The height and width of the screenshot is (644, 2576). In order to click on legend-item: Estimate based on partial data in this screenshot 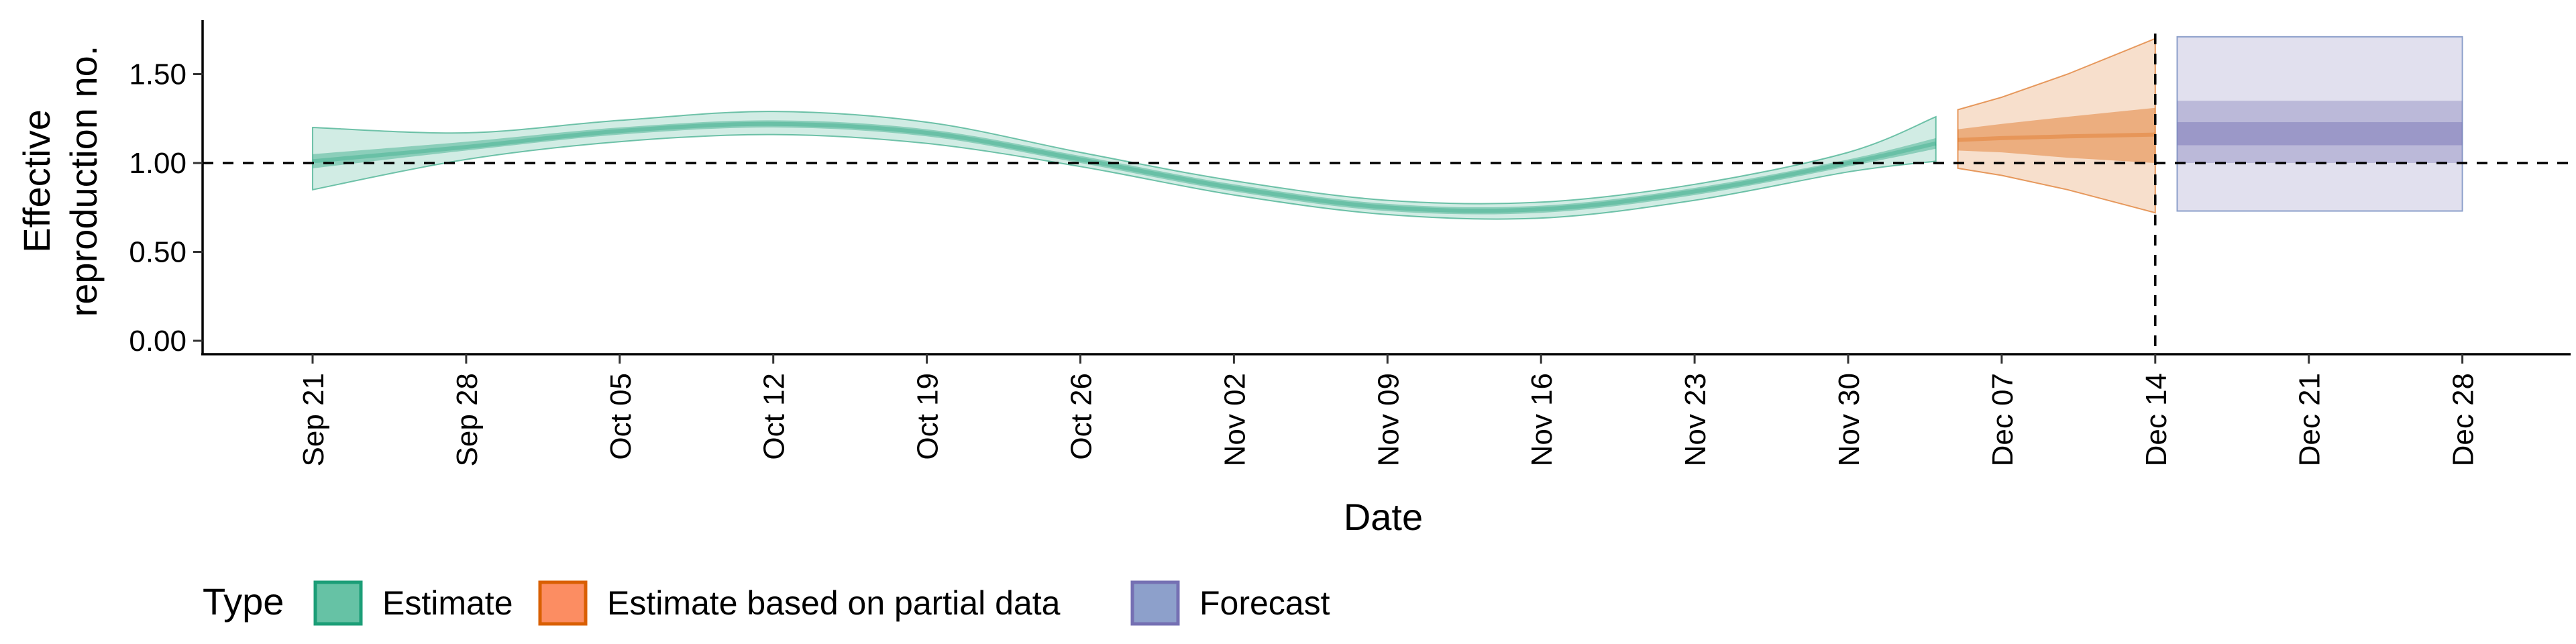, I will do `click(799, 603)`.